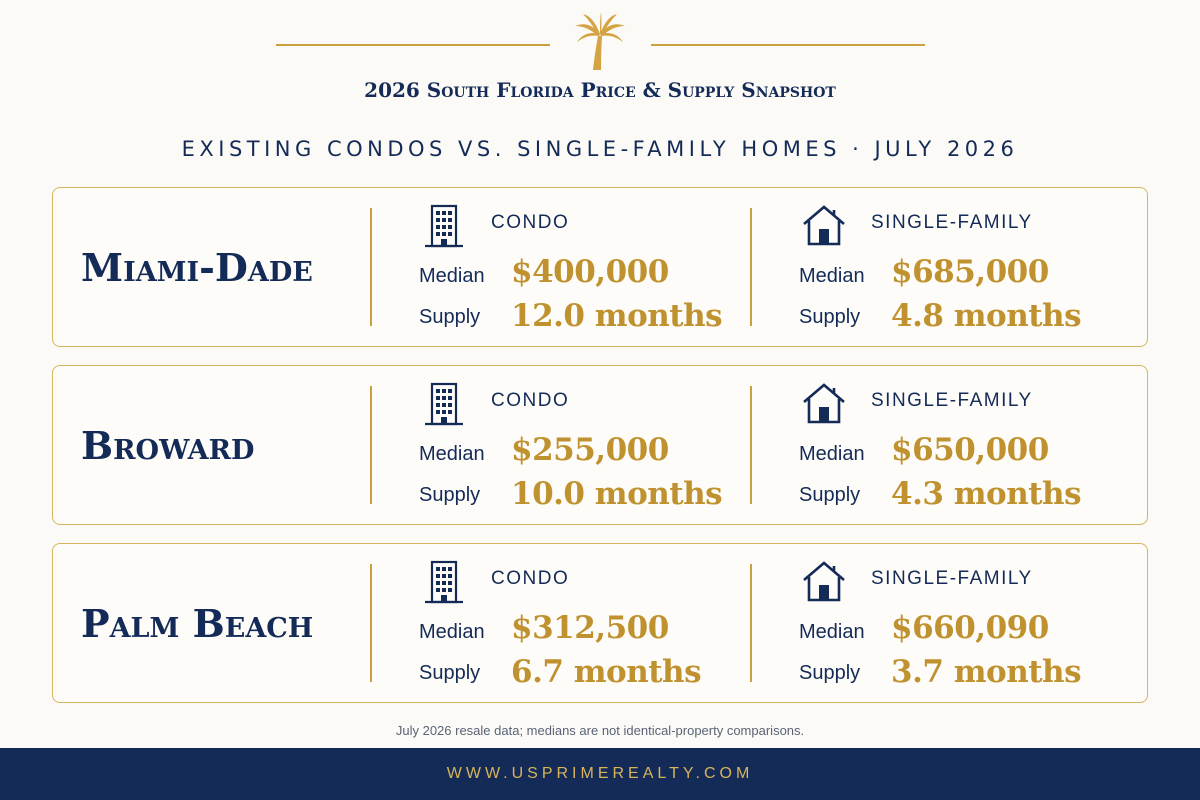 The image size is (1200, 800). I want to click on region-name: Miami-Dade, so click(197, 267).